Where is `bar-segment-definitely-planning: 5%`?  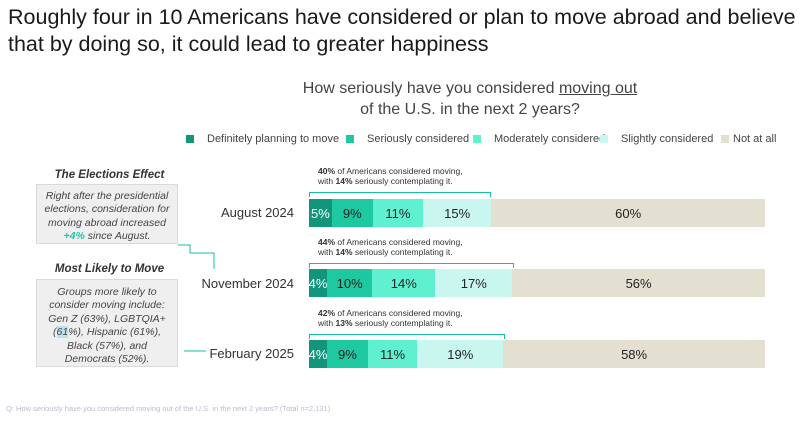
bar-segment-definitely-planning: 5% is located at coordinates (320, 213).